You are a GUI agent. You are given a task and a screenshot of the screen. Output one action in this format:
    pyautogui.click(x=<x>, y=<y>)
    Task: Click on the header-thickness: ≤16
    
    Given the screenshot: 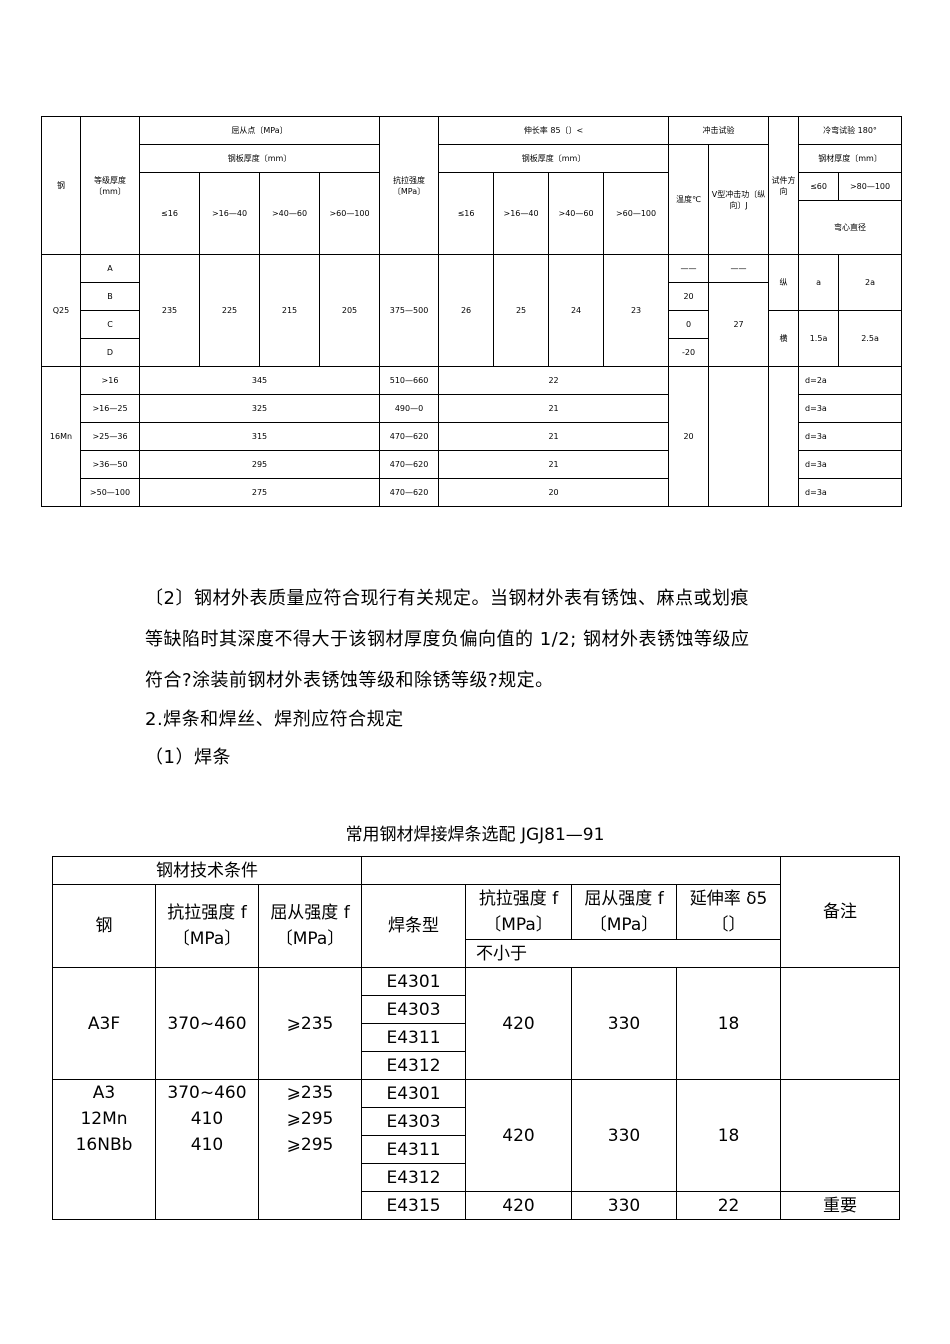 What is the action you would take?
    pyautogui.click(x=466, y=213)
    